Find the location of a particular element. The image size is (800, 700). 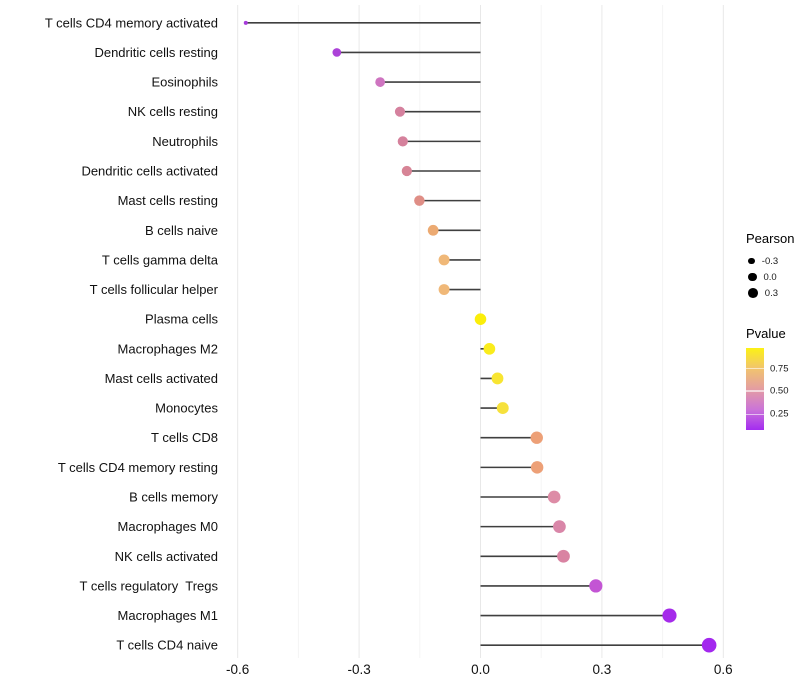

row-label: Macrophages M1 is located at coordinates (168, 615).